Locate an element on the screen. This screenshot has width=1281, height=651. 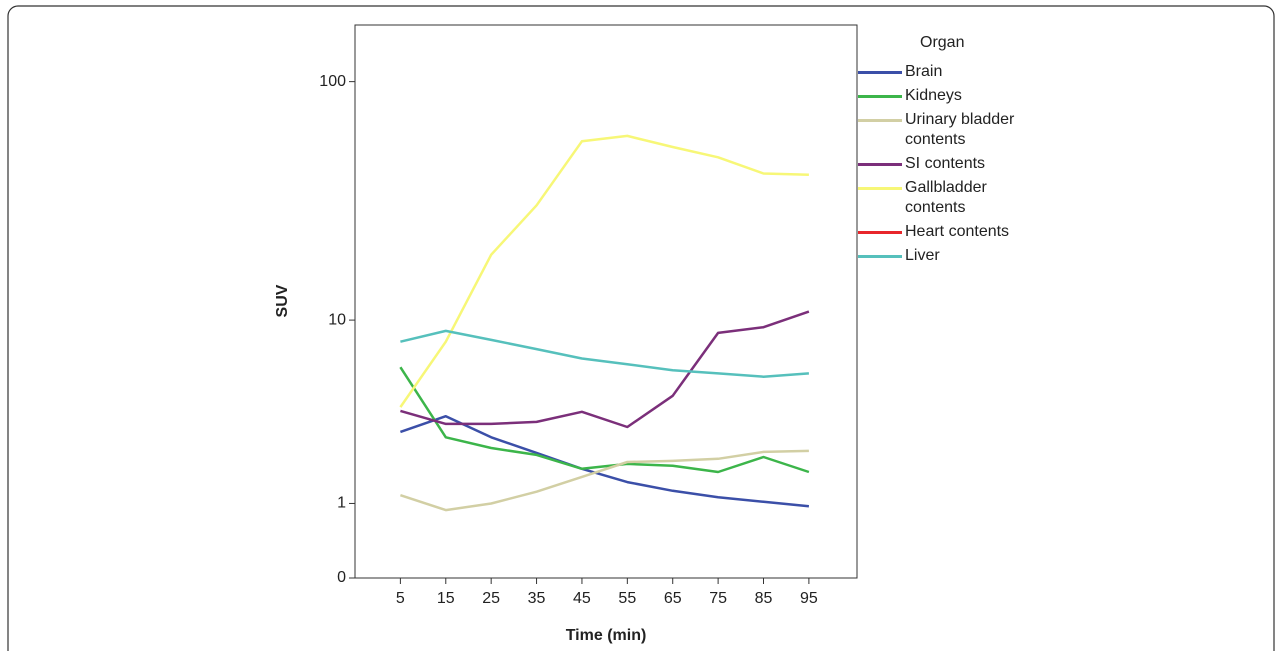
legend-label: SI contents is located at coordinates (945, 163).